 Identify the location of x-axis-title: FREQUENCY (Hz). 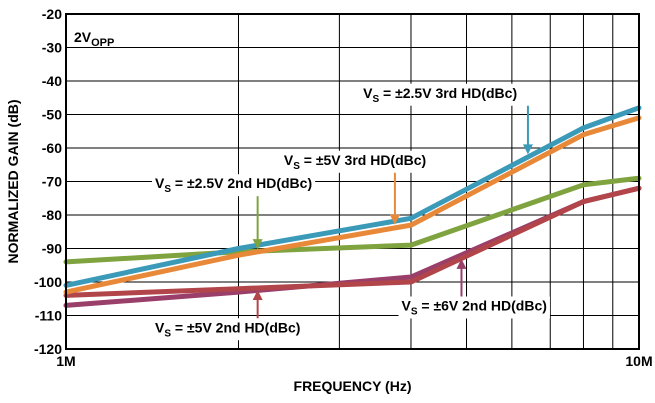
(353, 386).